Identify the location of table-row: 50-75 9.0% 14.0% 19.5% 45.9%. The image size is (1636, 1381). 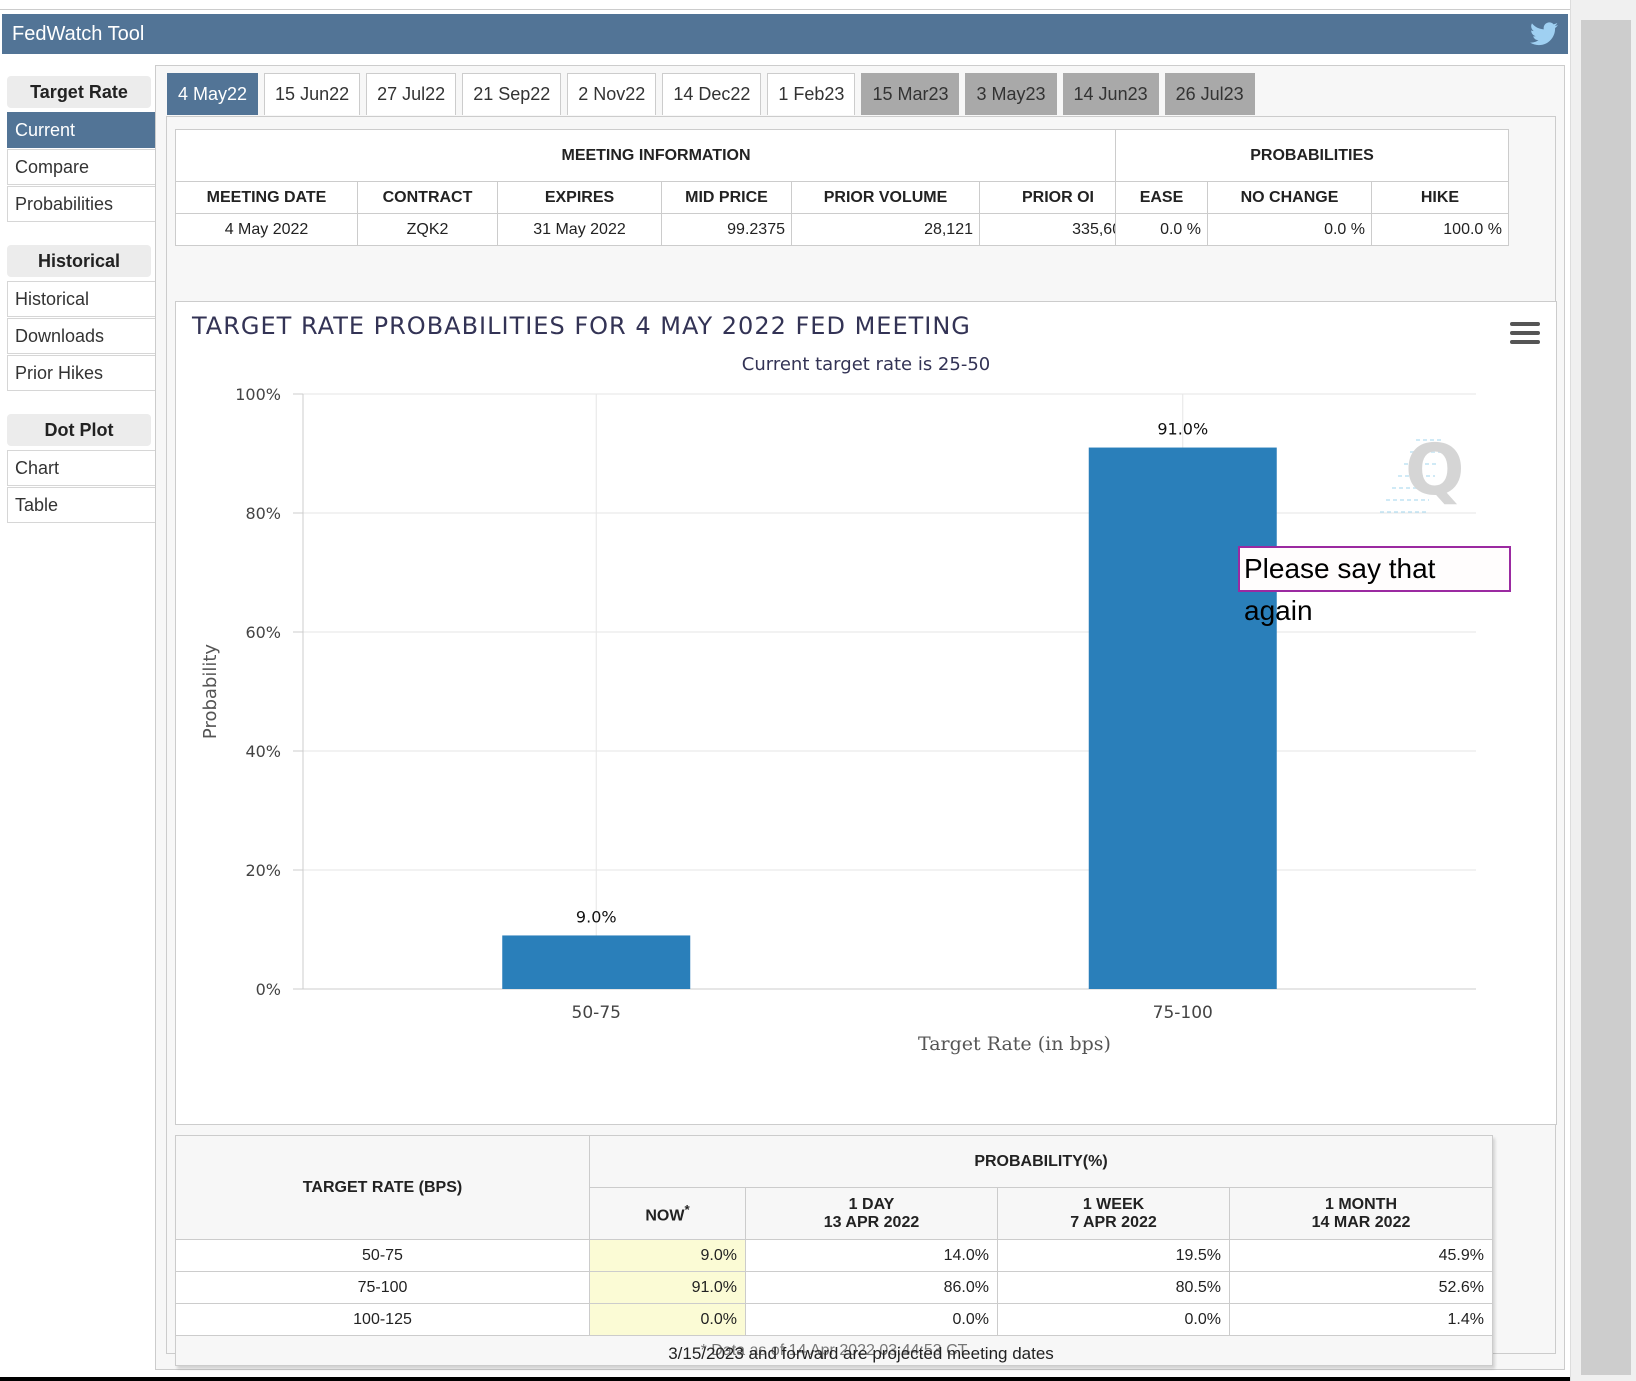
(834, 1255).